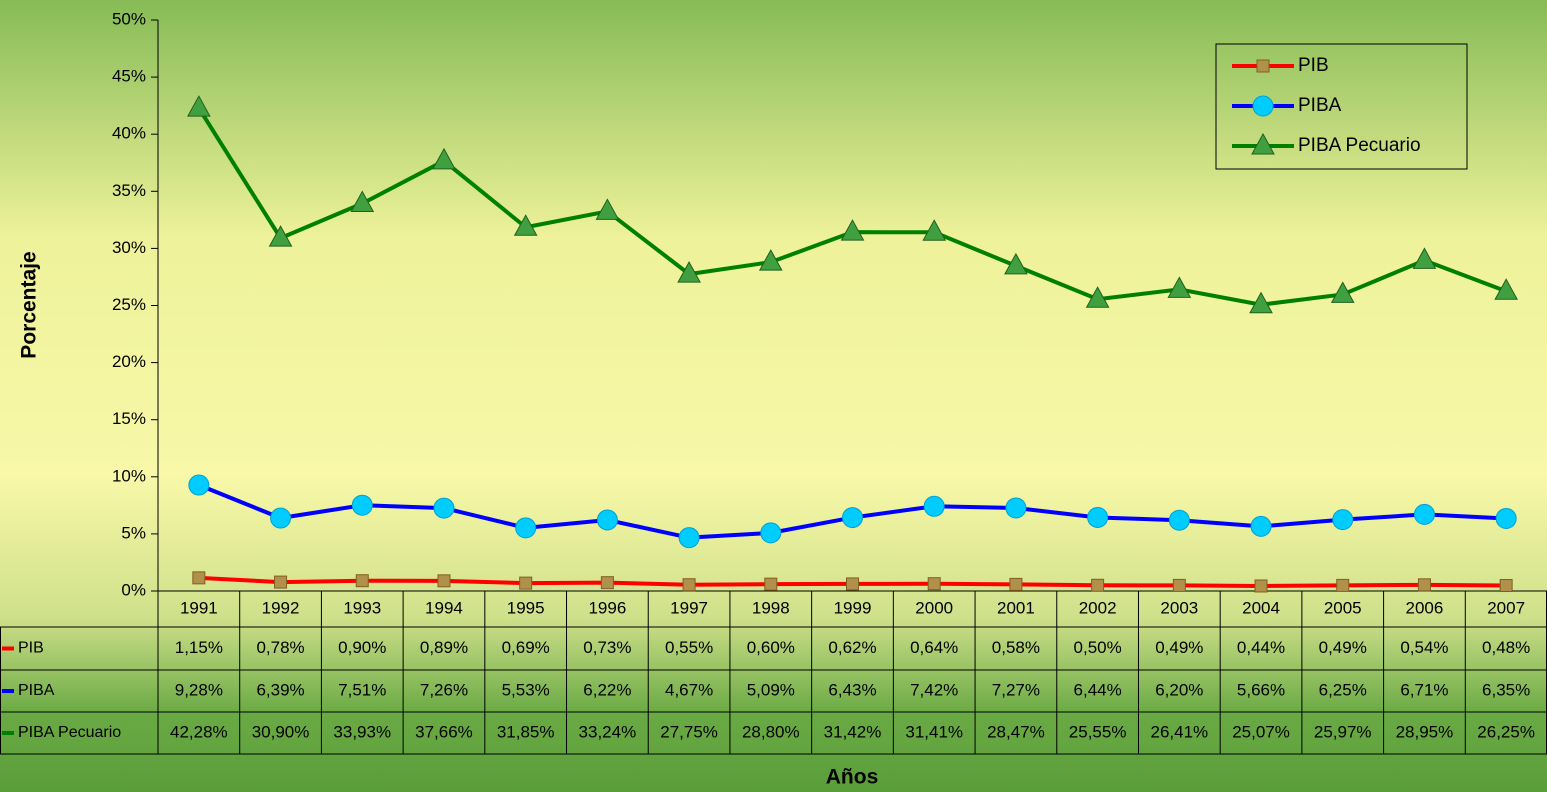 This screenshot has width=1547, height=792. I want to click on table-cell: 6,20%, so click(1179, 689).